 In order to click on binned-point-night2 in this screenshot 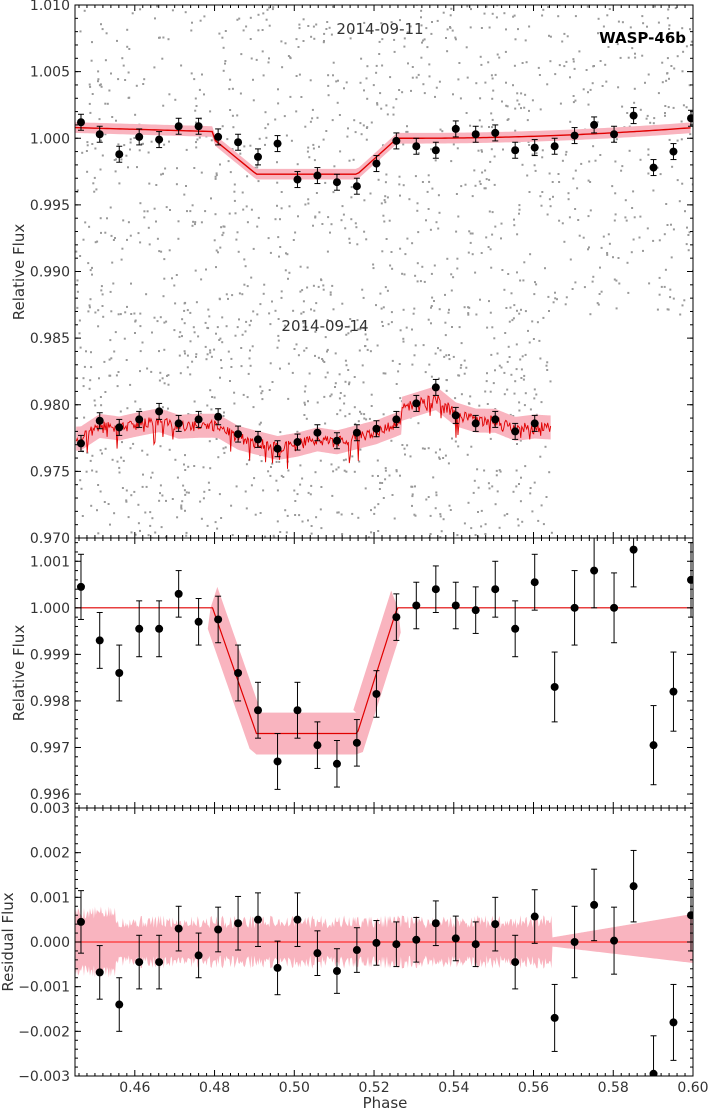, I will do `click(258, 439)`.